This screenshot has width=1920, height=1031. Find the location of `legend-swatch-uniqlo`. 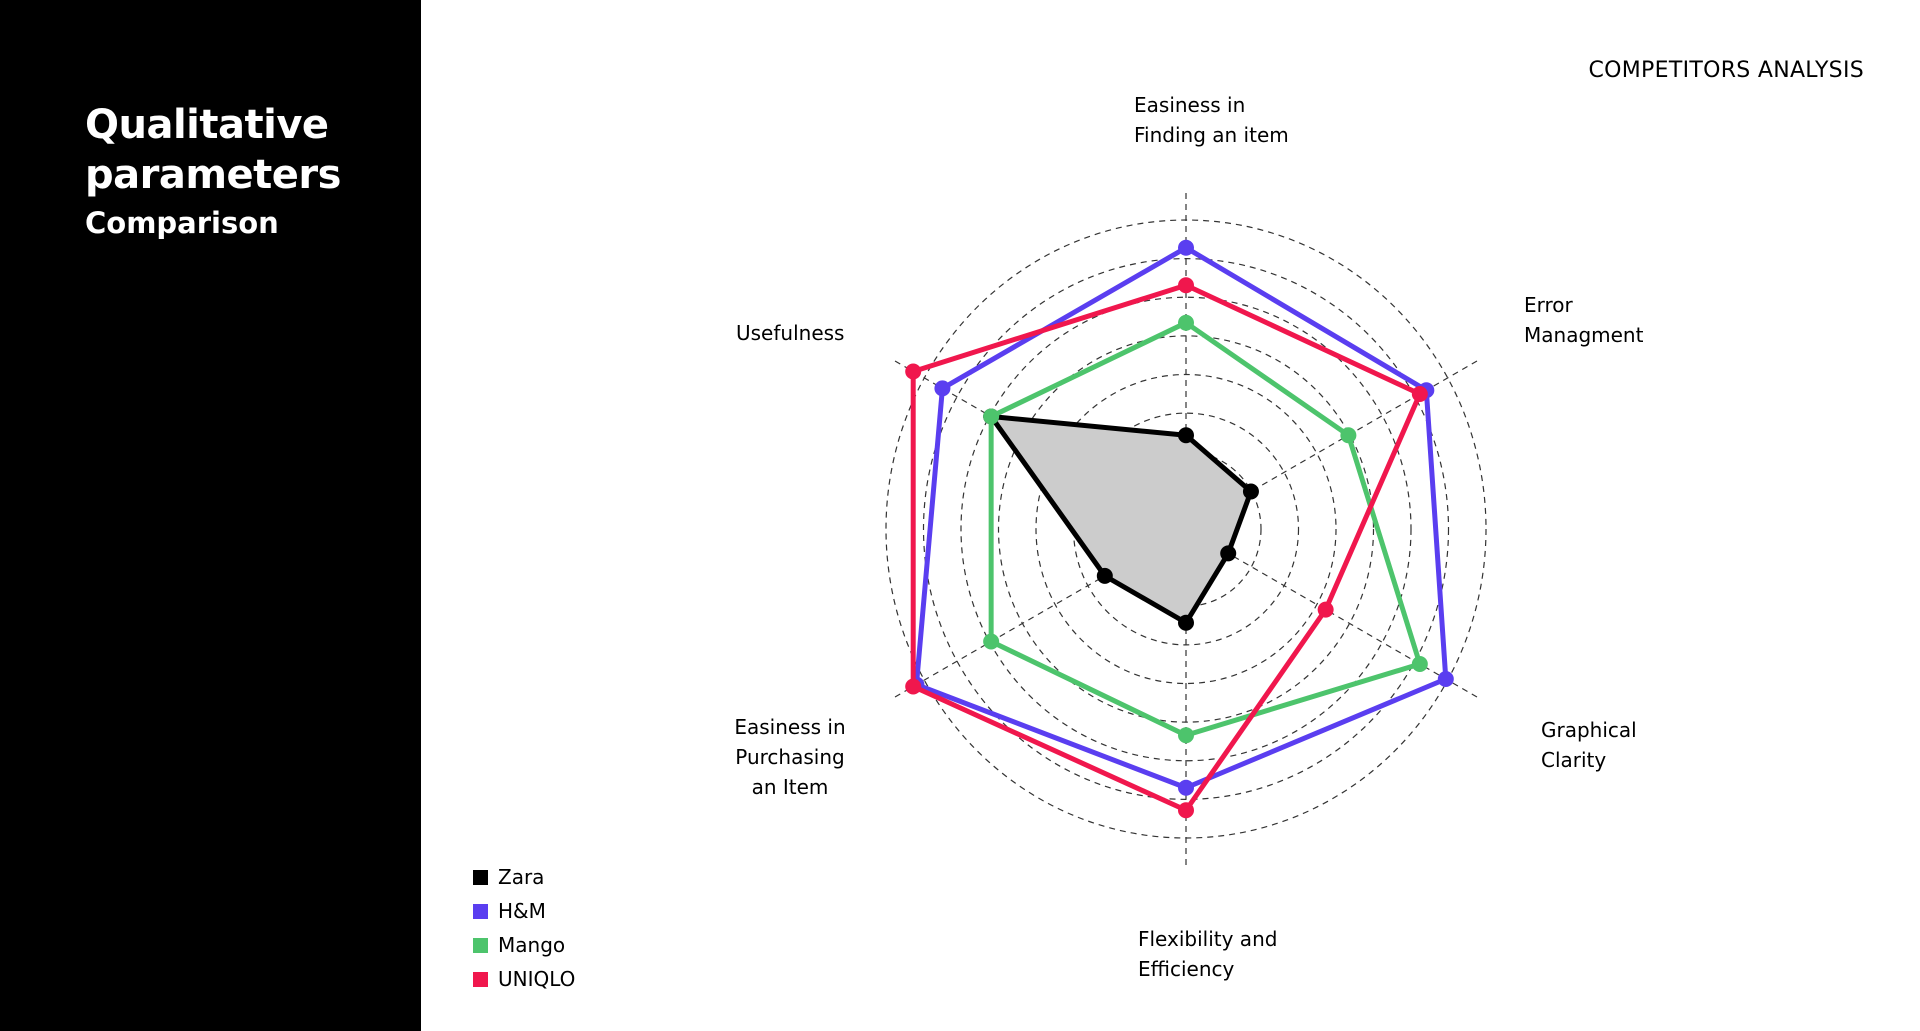

legend-swatch-uniqlo is located at coordinates (480, 979).